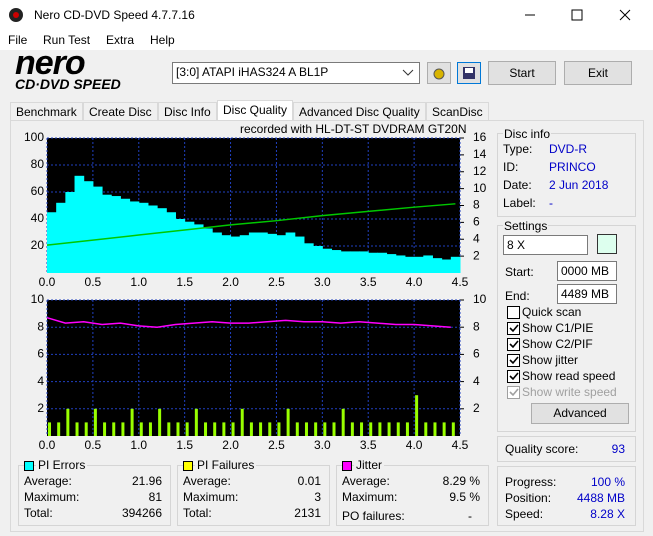  I want to click on stat-value: 394266, so click(141, 513).